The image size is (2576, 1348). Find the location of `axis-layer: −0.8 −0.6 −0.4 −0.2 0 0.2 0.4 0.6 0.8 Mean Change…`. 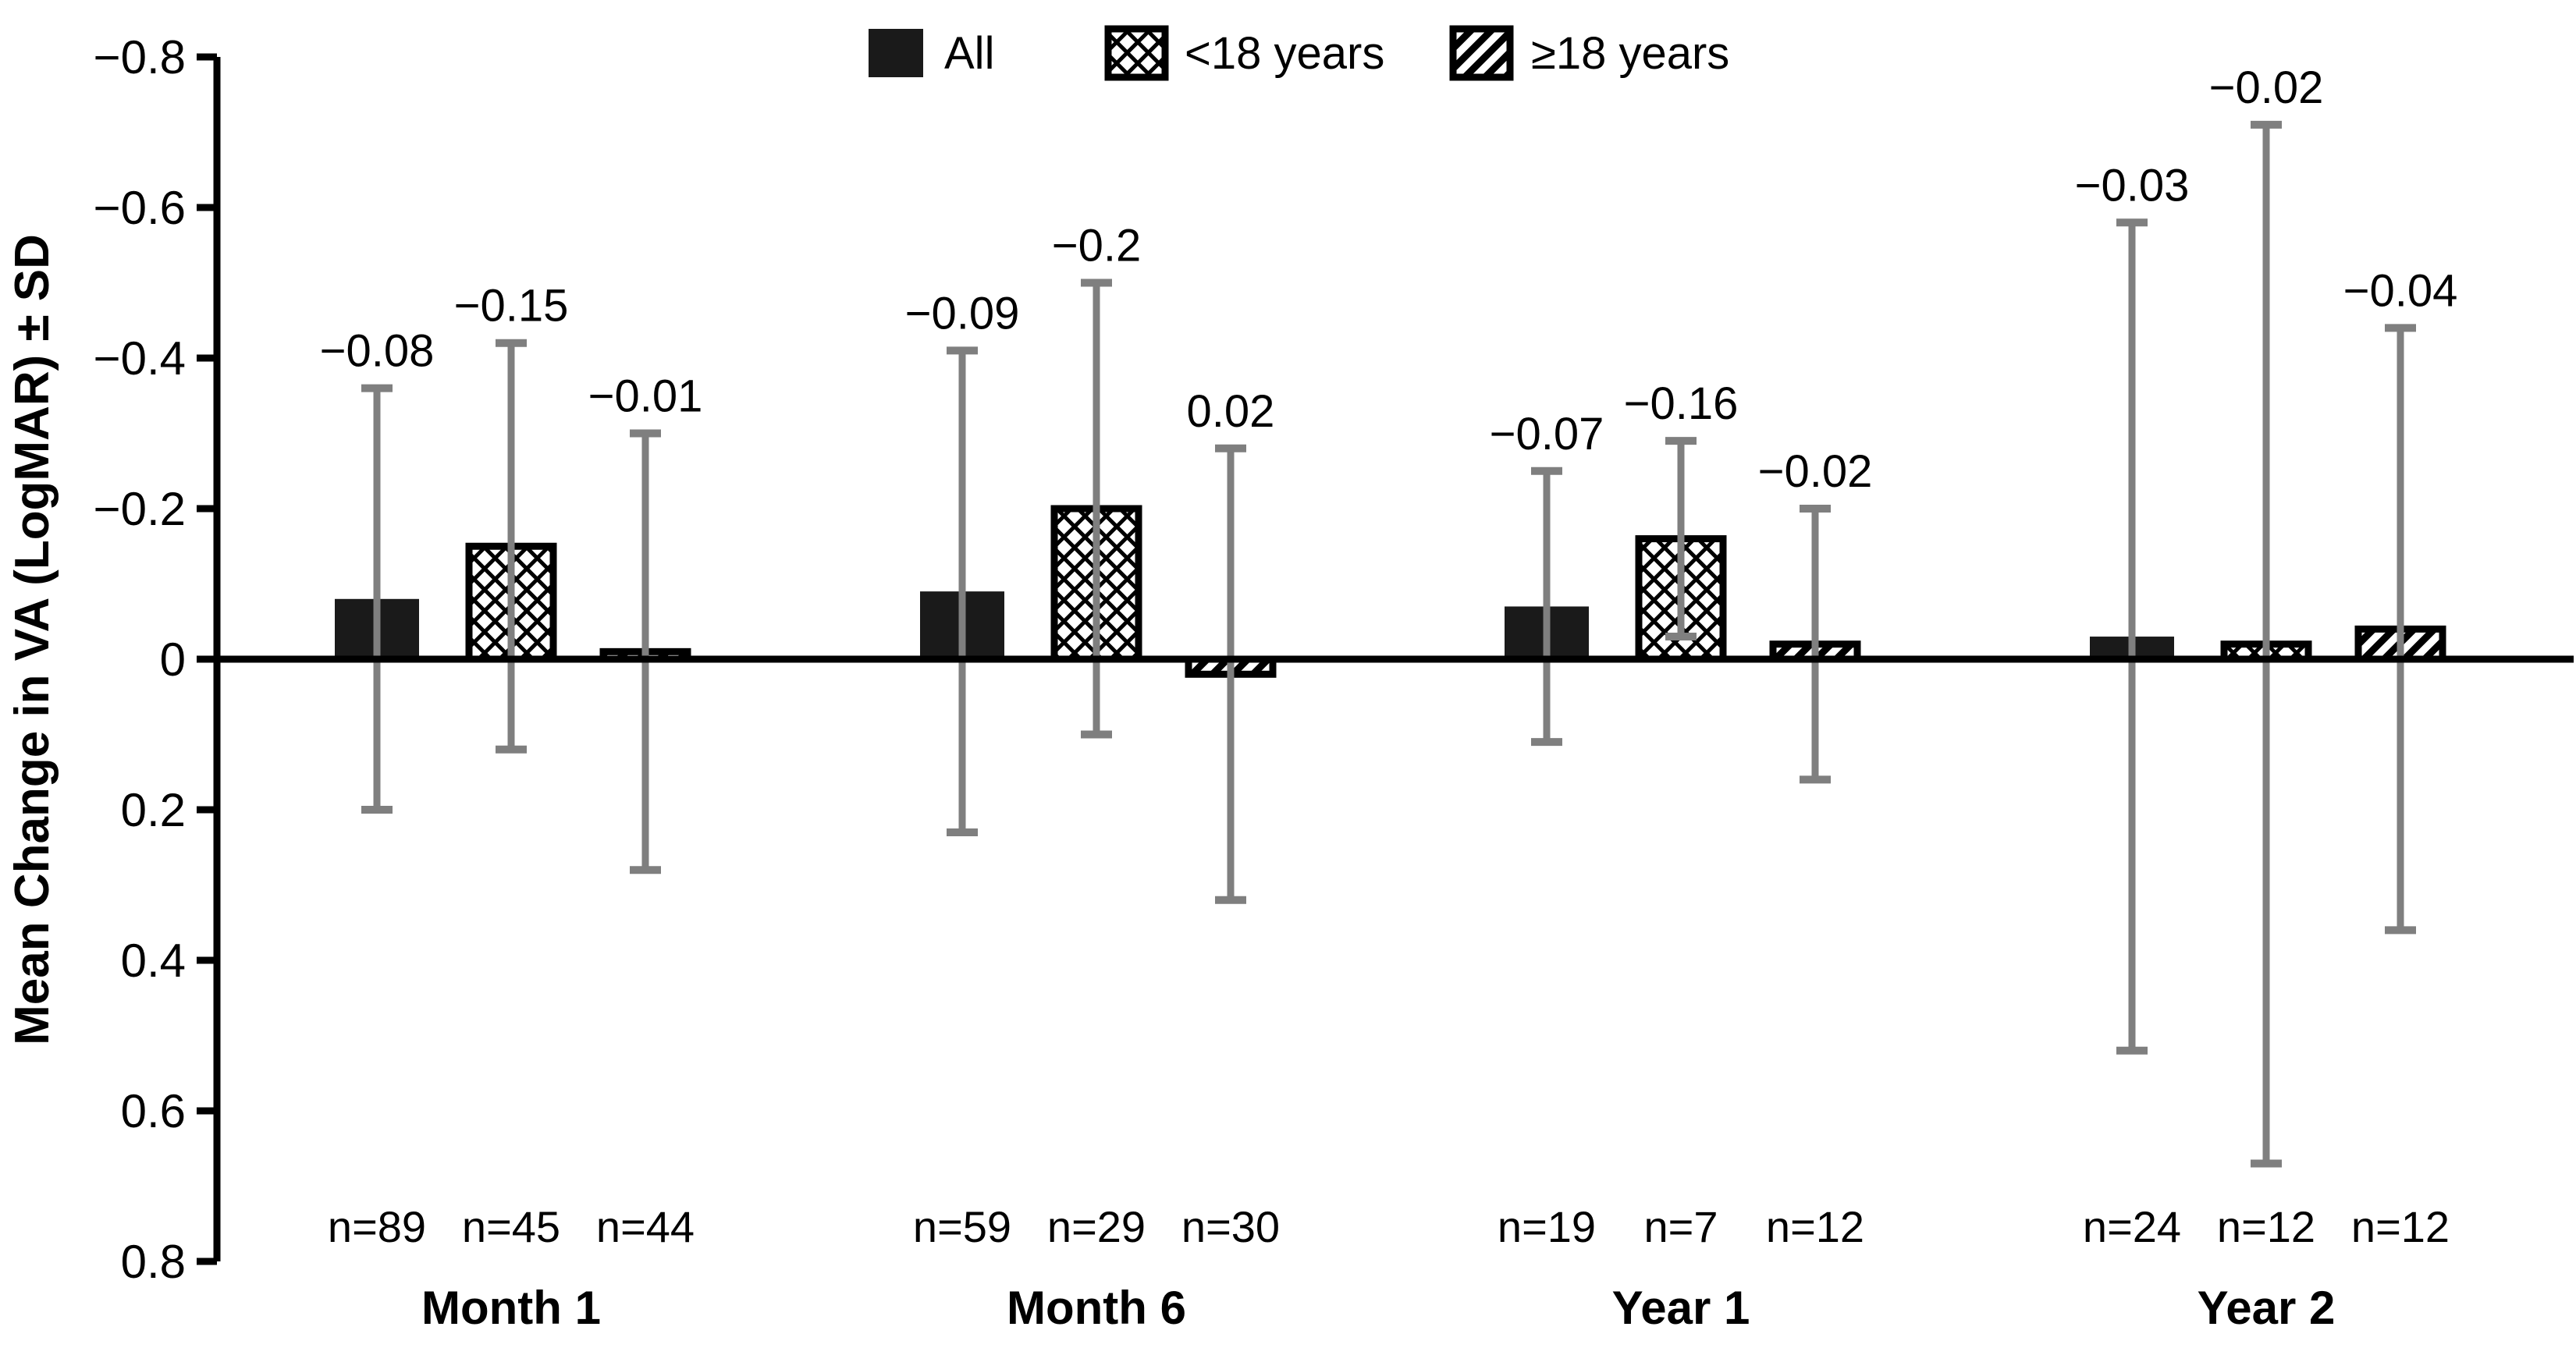

axis-layer: −0.8 −0.6 −0.4 −0.2 0 0.2 0.4 0.6 0.8 Mean Change… is located at coordinates (113, 659).